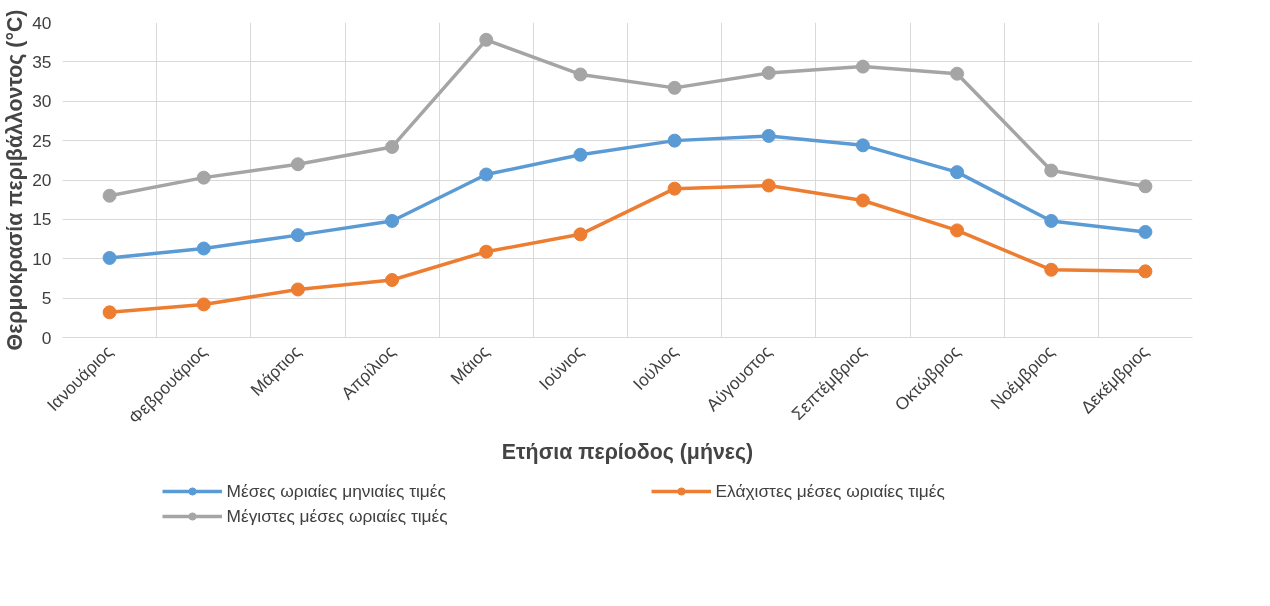  Describe the element at coordinates (627, 451) in the screenshot. I see `x-axis-title: Ετήσια περίοδος (μήνες)` at that location.